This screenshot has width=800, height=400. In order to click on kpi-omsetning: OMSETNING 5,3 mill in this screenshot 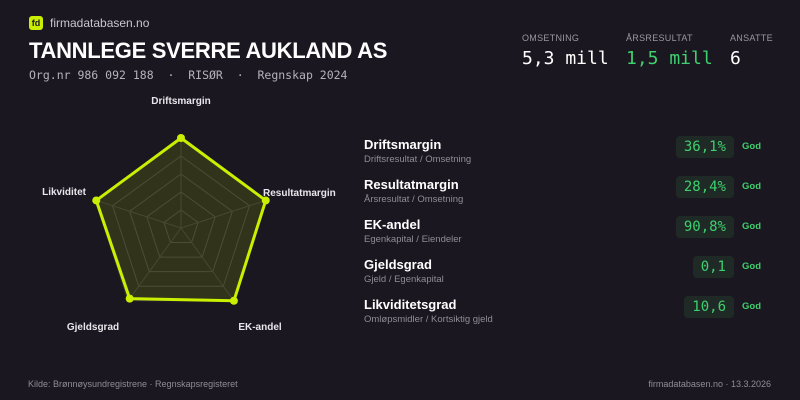, I will do `click(565, 51)`.